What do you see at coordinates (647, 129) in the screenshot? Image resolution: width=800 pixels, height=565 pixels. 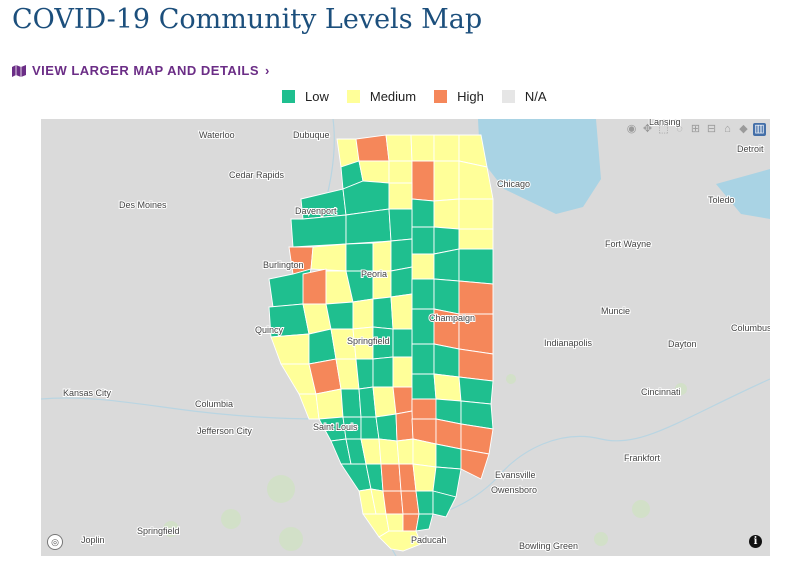 I see `pan-icon: ✥` at bounding box center [647, 129].